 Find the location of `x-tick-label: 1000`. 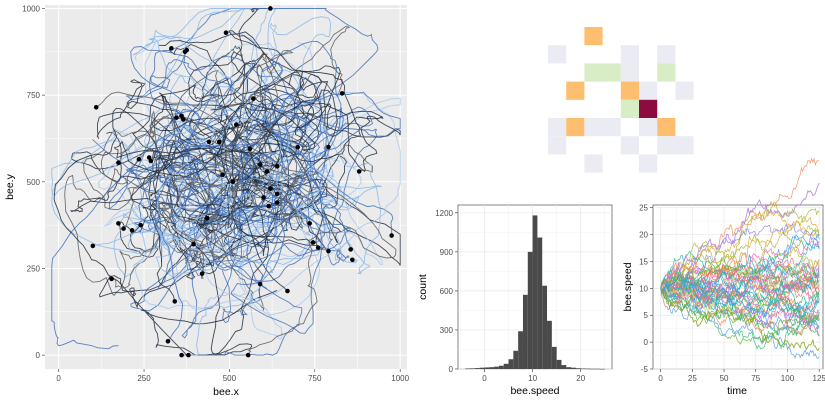

x-tick-label: 1000 is located at coordinates (400, 378).